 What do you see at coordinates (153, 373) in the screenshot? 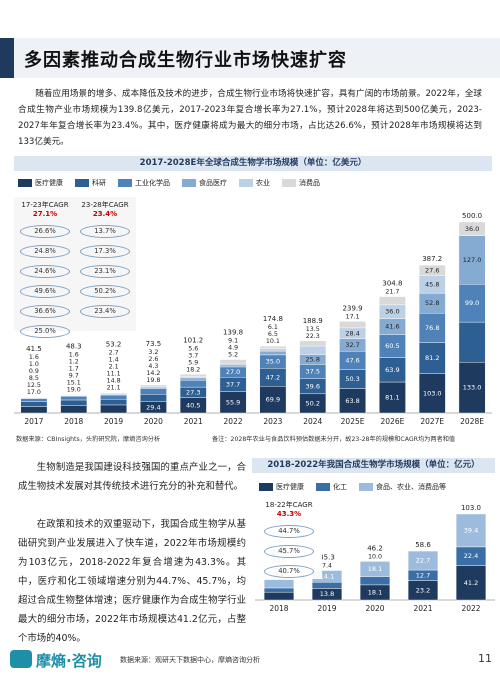
I see `value-label: 14.2` at bounding box center [153, 373].